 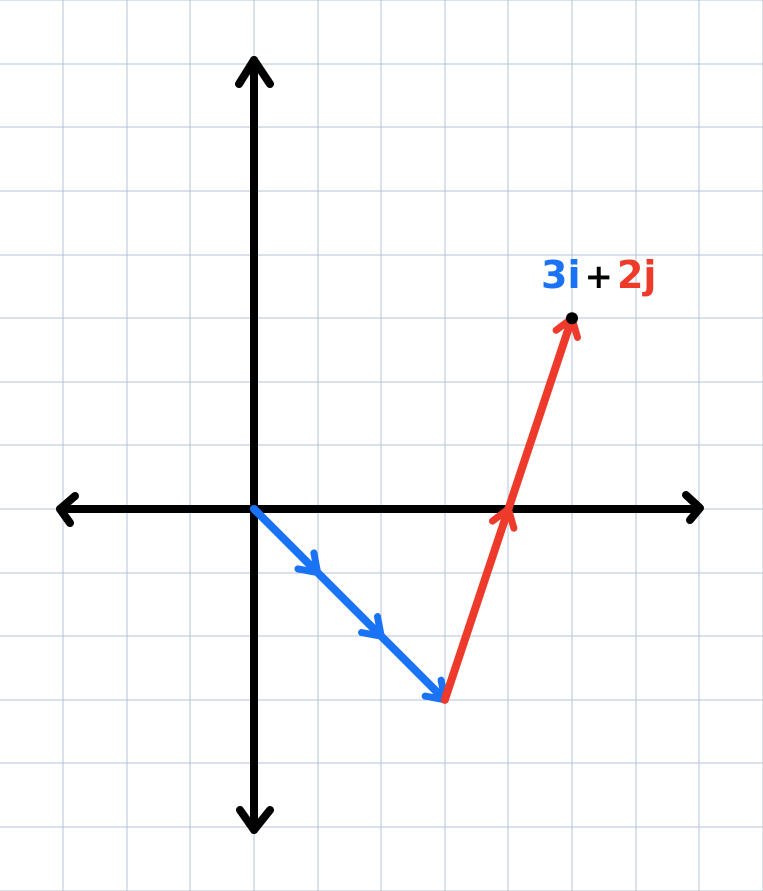 What do you see at coordinates (561, 275) in the screenshot?
I see `label-3i: 3i` at bounding box center [561, 275].